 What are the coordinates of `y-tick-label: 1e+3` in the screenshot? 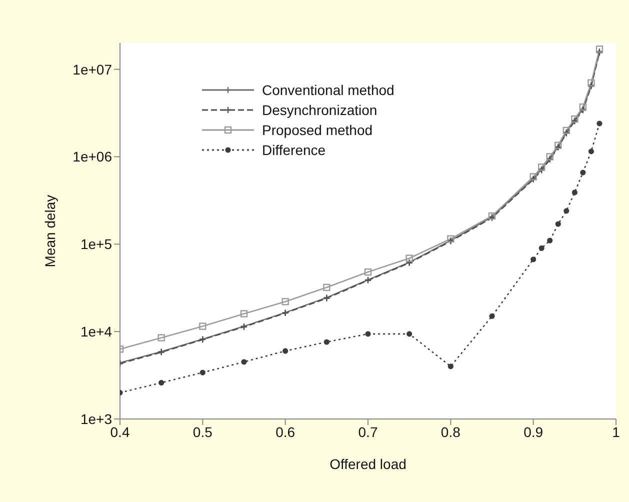 It's located at (96, 418).